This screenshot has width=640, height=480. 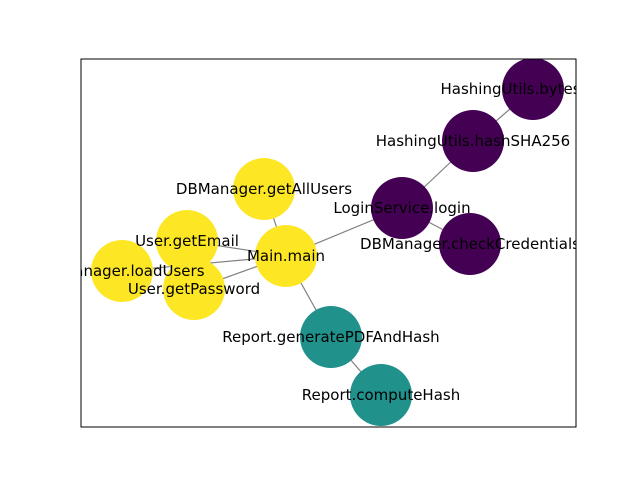 I want to click on node-label-generatePDFAndHash: Report.generatePDFAndHash, so click(x=330, y=337).